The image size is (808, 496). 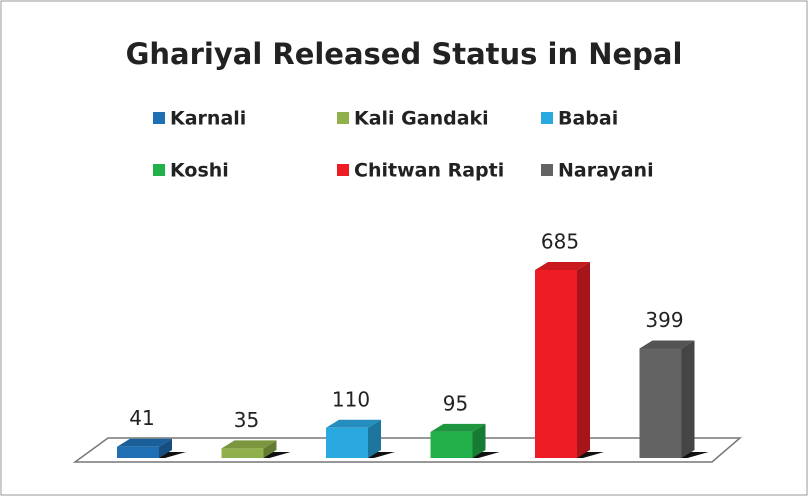 What do you see at coordinates (560, 242) in the screenshot?
I see `data-label: 685` at bounding box center [560, 242].